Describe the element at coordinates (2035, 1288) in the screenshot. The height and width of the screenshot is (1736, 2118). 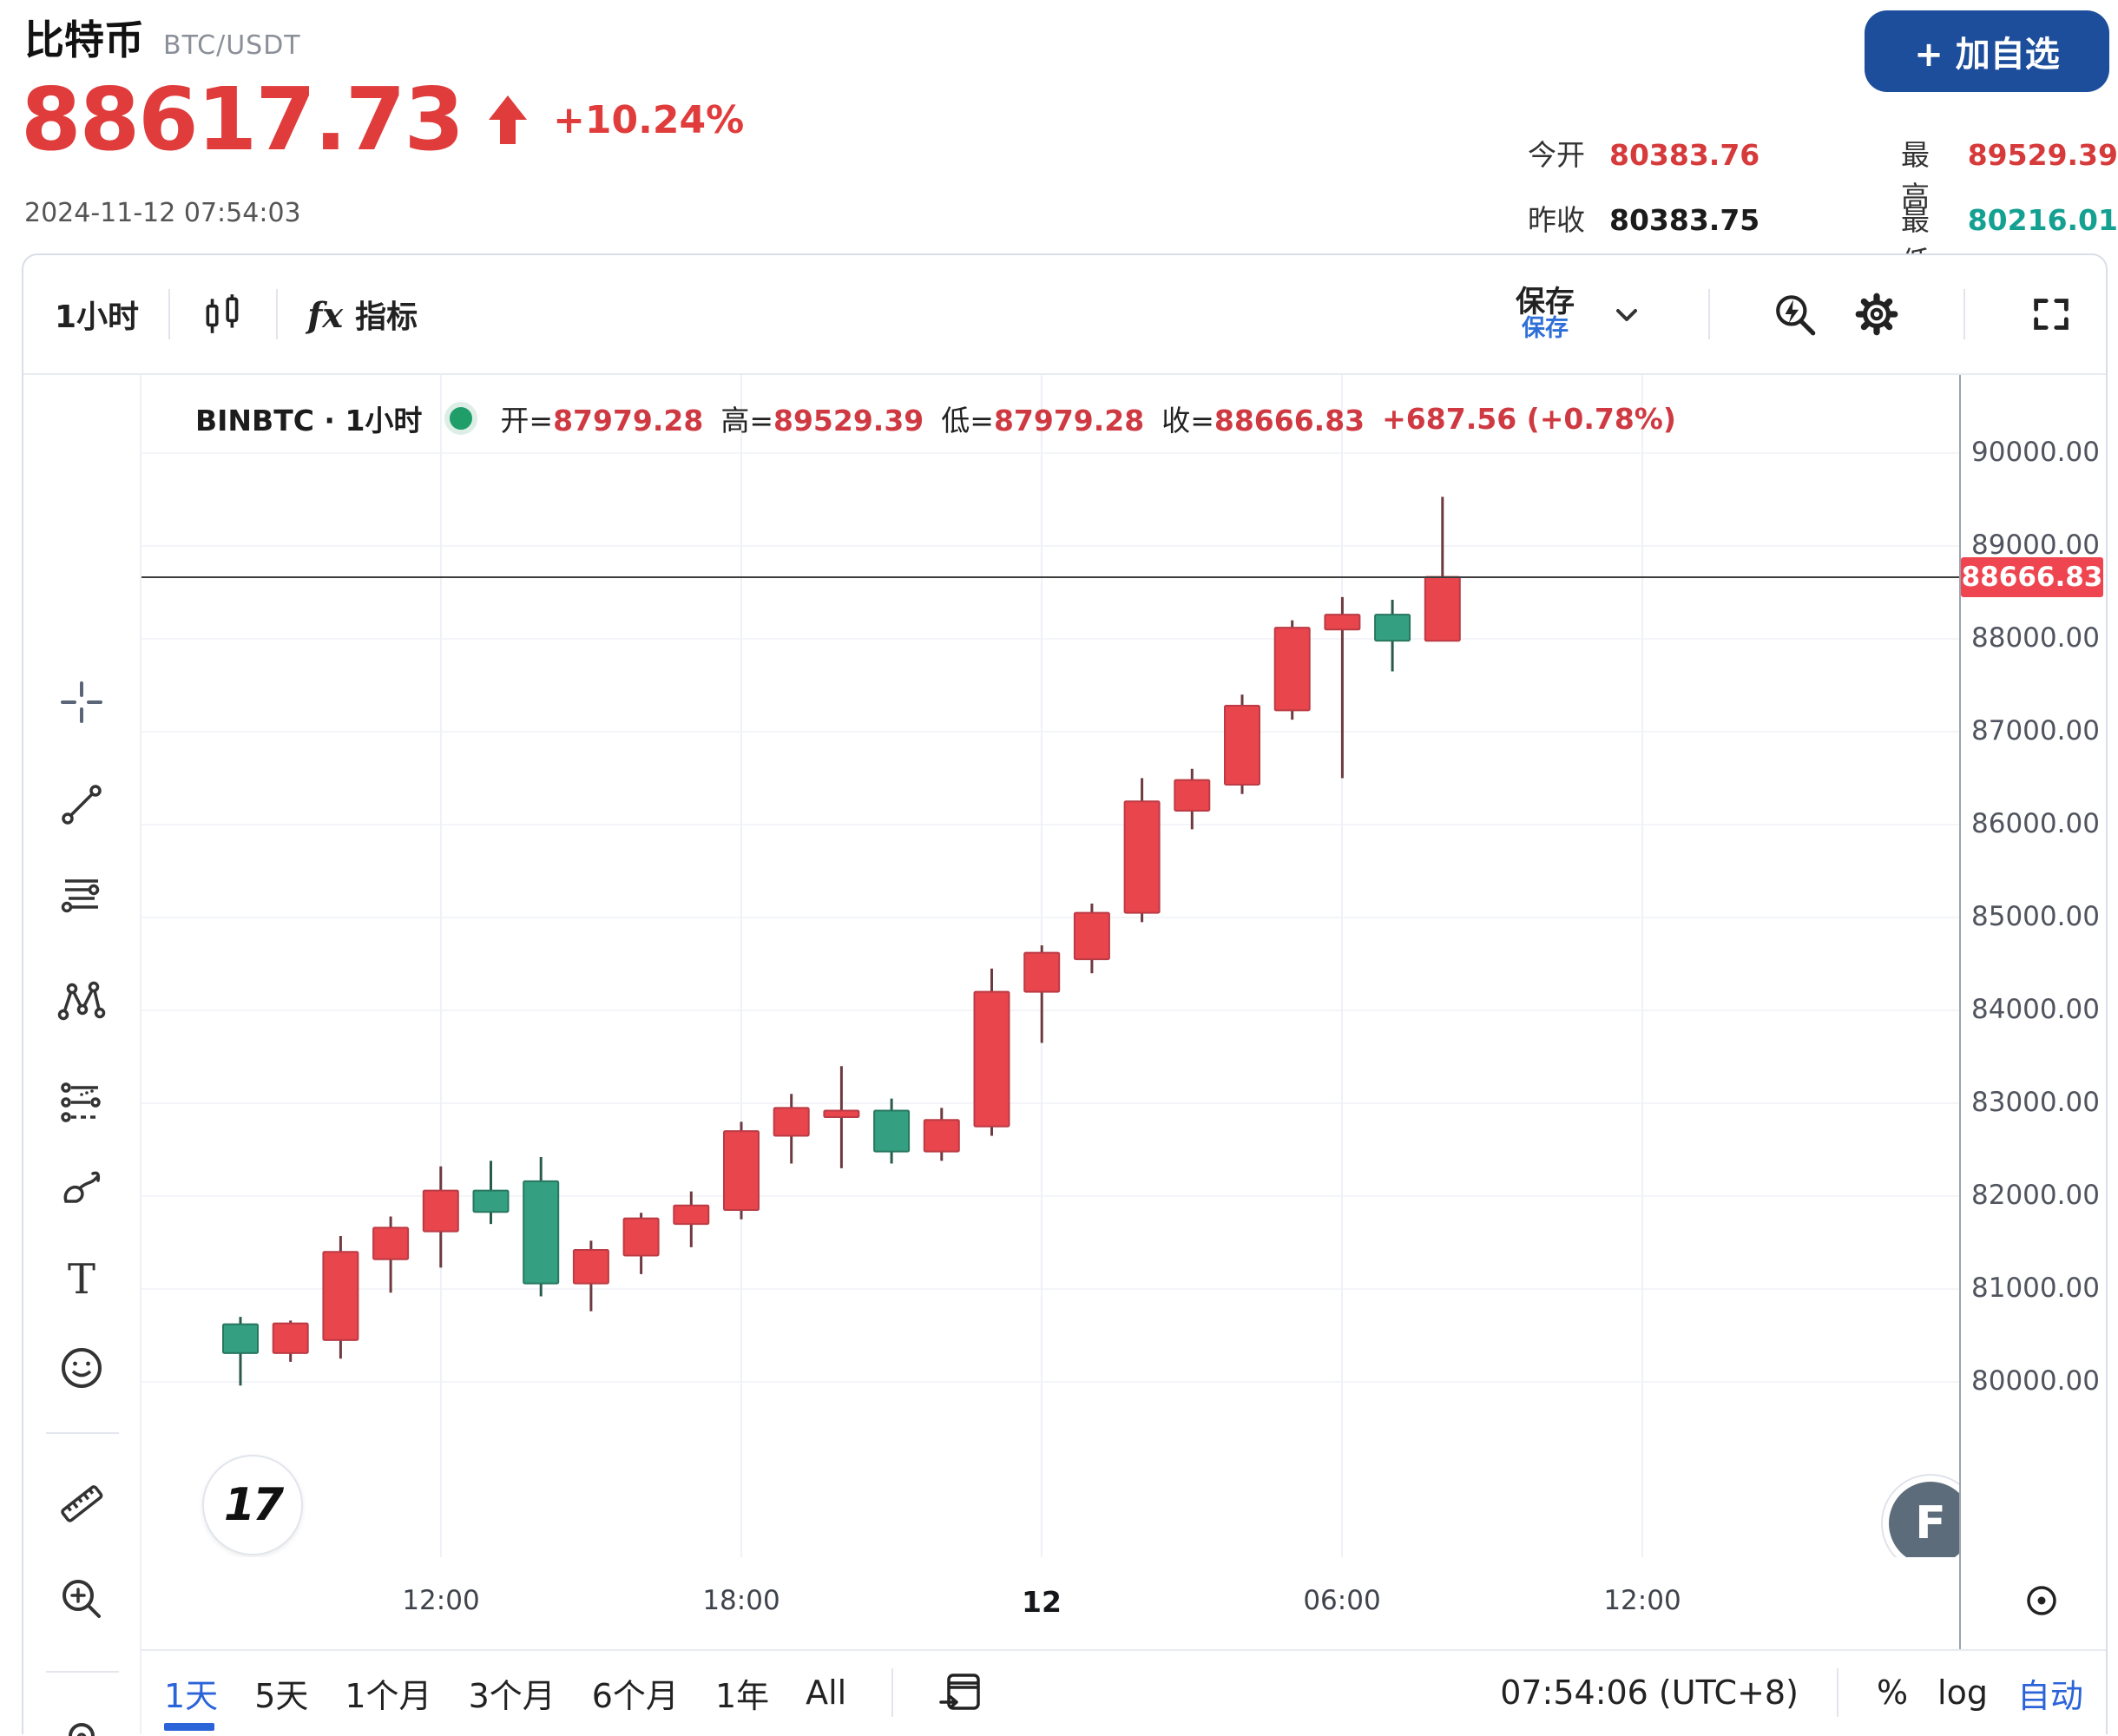
I see `price-axis-tick: 81000.00` at that location.